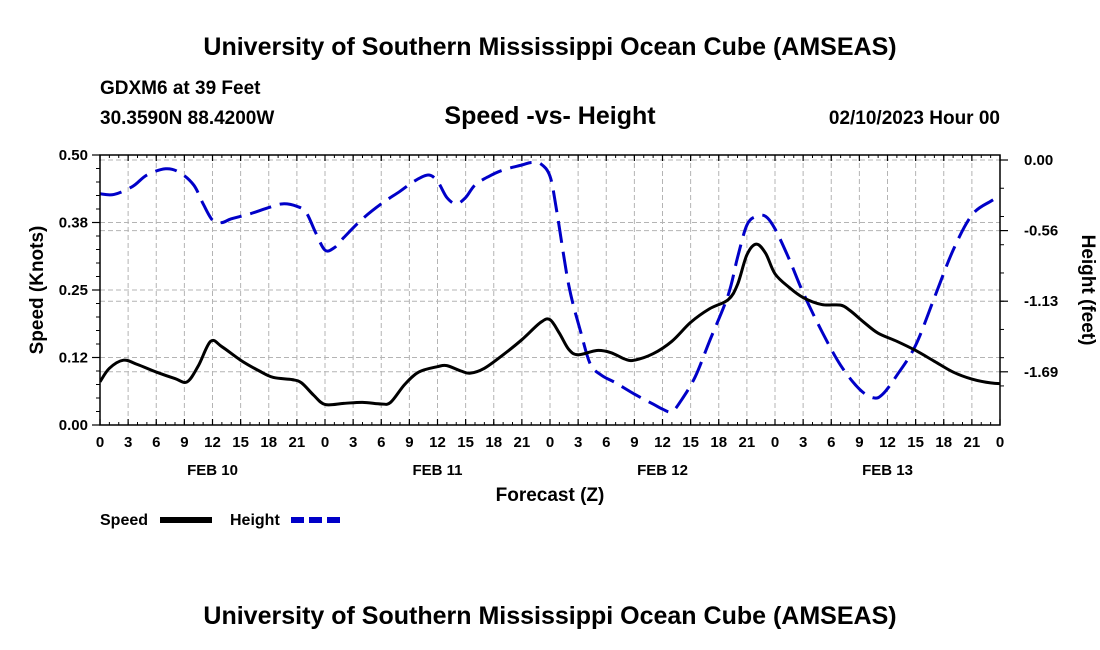 This screenshot has height=650, width=1100. I want to click on y2-tick-label: -1.13, so click(1041, 301).